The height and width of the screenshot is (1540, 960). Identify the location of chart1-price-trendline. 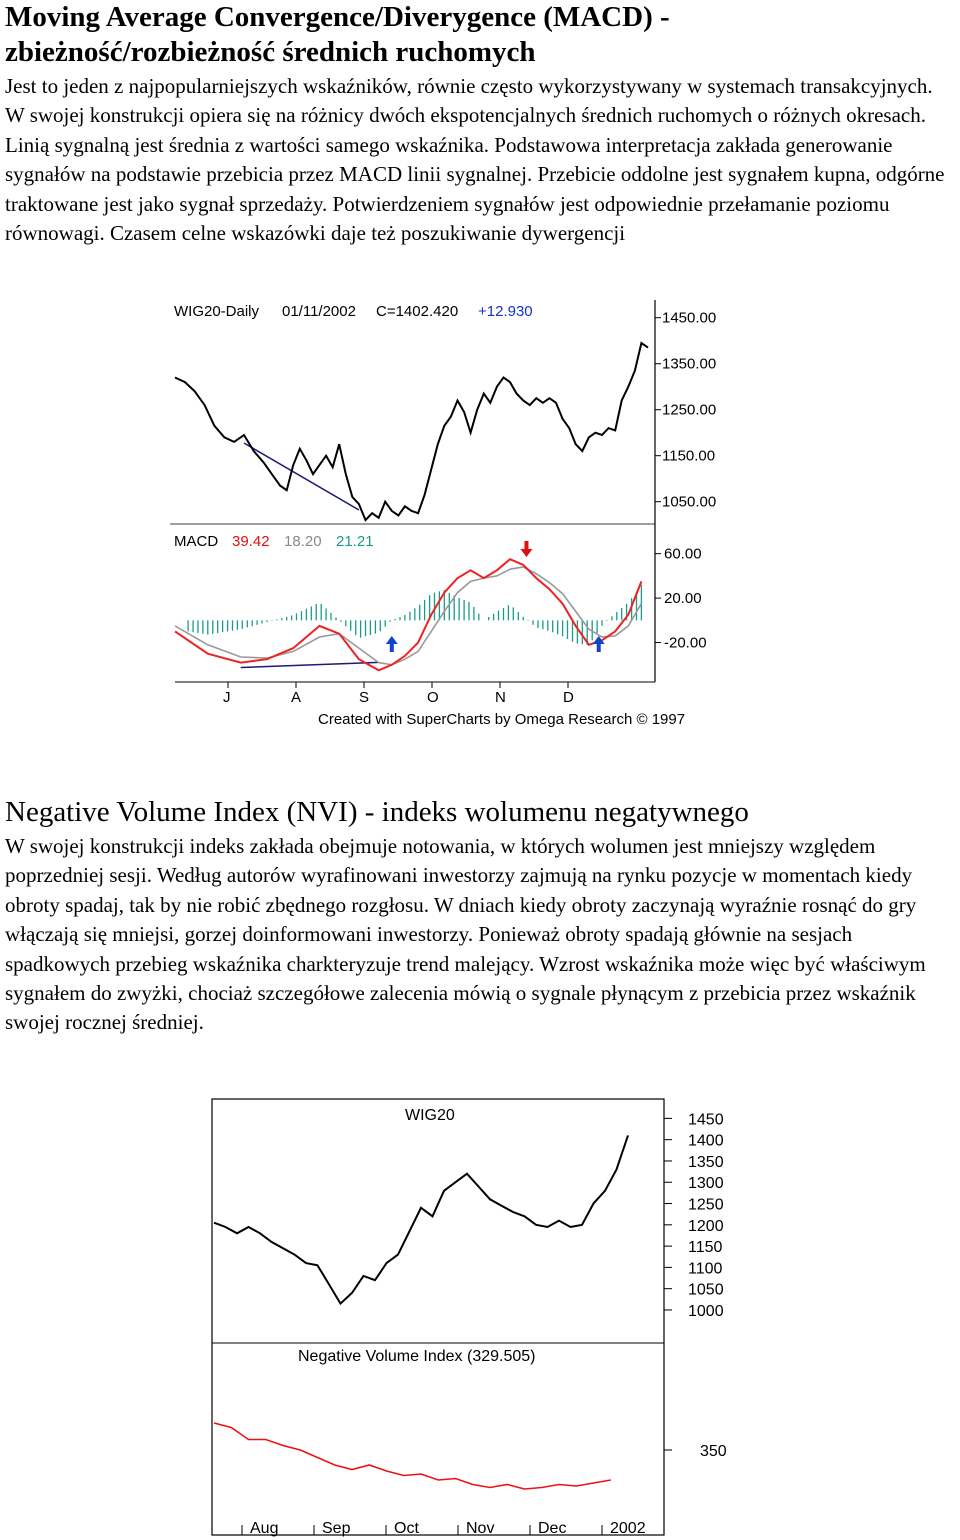
(301, 476).